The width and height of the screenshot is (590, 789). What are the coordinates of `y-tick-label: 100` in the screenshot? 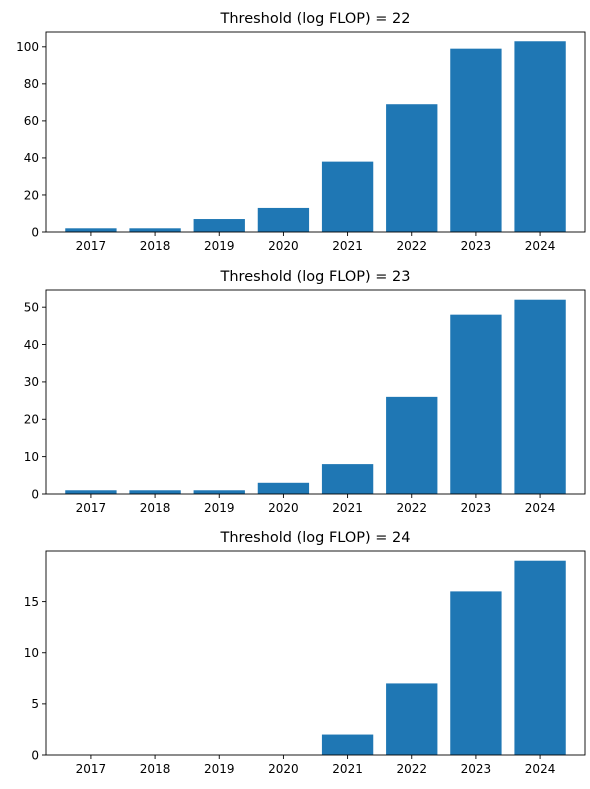 It's located at (27, 47).